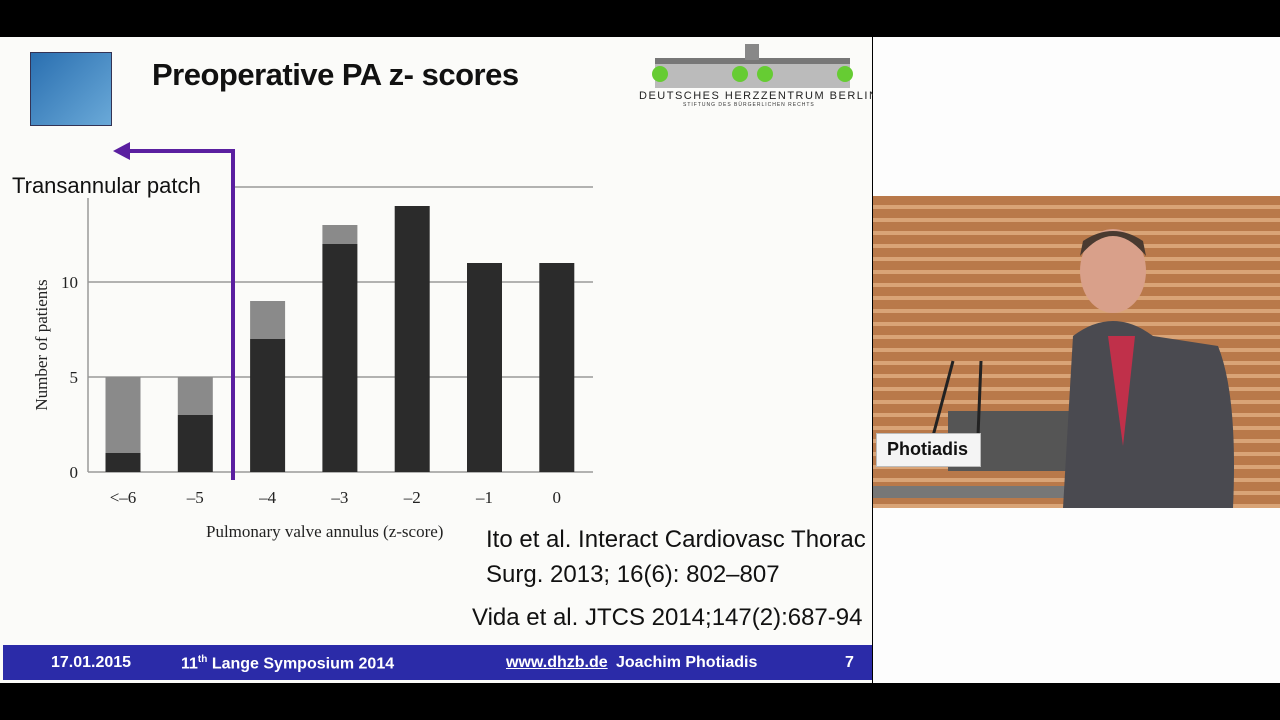  What do you see at coordinates (41, 344) in the screenshot?
I see `y-axis-label: Number of patients` at bounding box center [41, 344].